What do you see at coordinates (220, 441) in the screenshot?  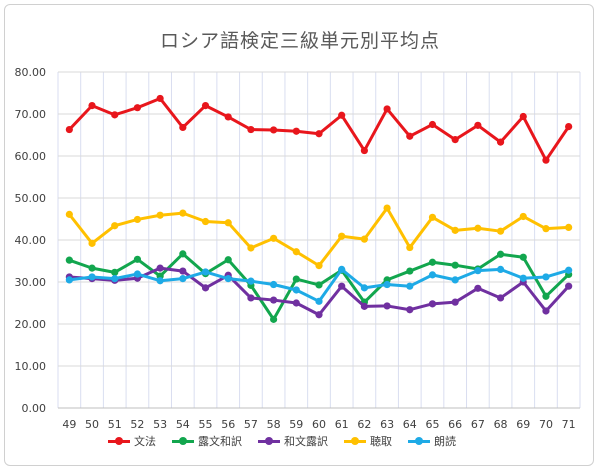 I see `legend-label: 露文和訳` at bounding box center [220, 441].